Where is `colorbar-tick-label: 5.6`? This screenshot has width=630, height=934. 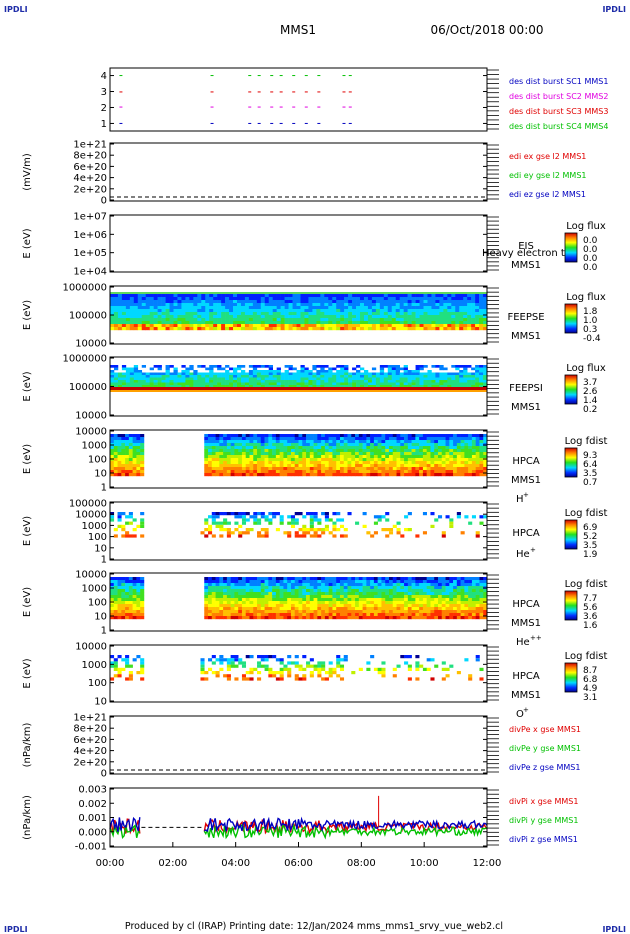 colorbar-tick-label: 5.6 is located at coordinates (590, 608).